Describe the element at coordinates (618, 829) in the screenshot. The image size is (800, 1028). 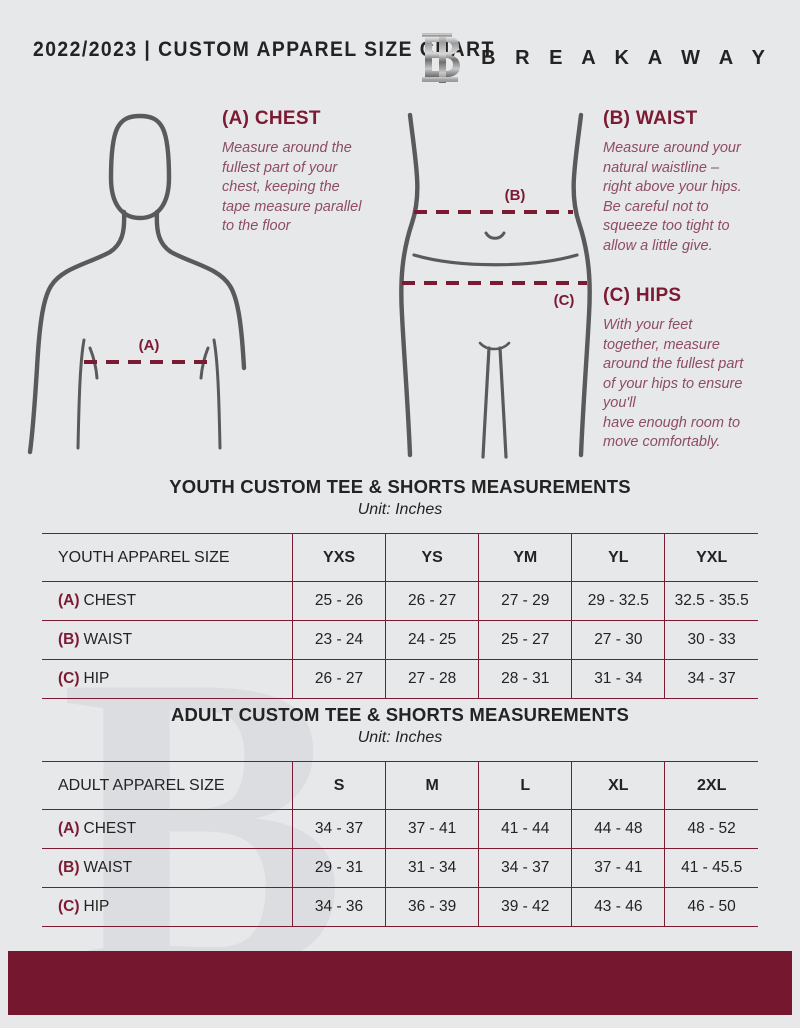
I see `adult-cell-0-3: 44 - 48` at that location.